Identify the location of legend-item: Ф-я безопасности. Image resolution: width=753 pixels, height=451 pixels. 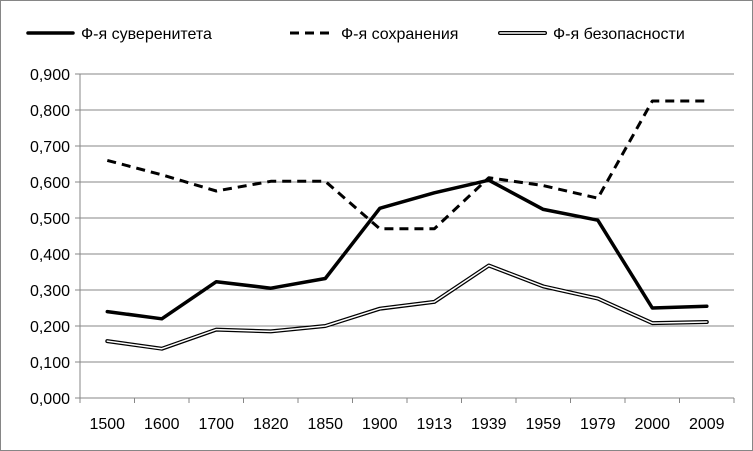
(591, 34).